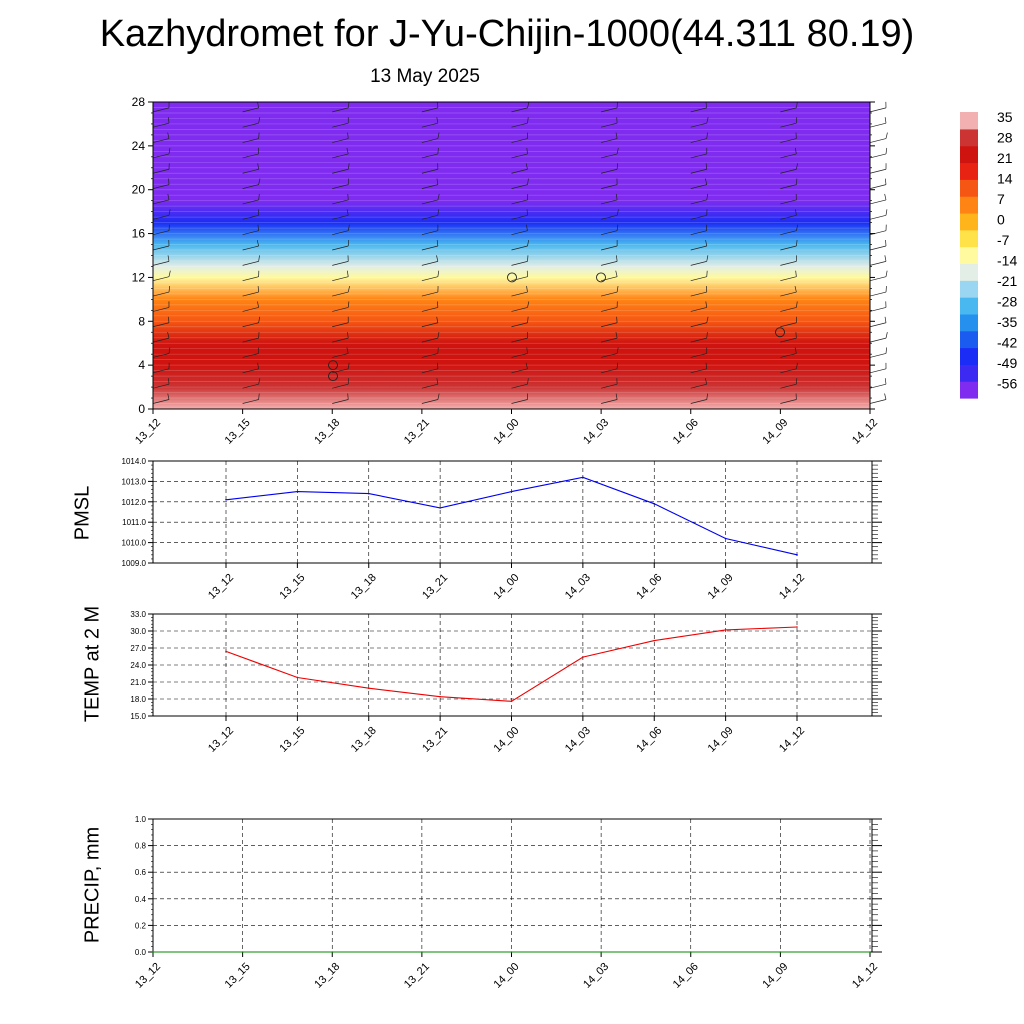 Image resolution: width=1024 pixels, height=1024 pixels. Describe the element at coordinates (596, 432) in the screenshot. I see `heatmap-x-tick-label: 14_03` at that location.